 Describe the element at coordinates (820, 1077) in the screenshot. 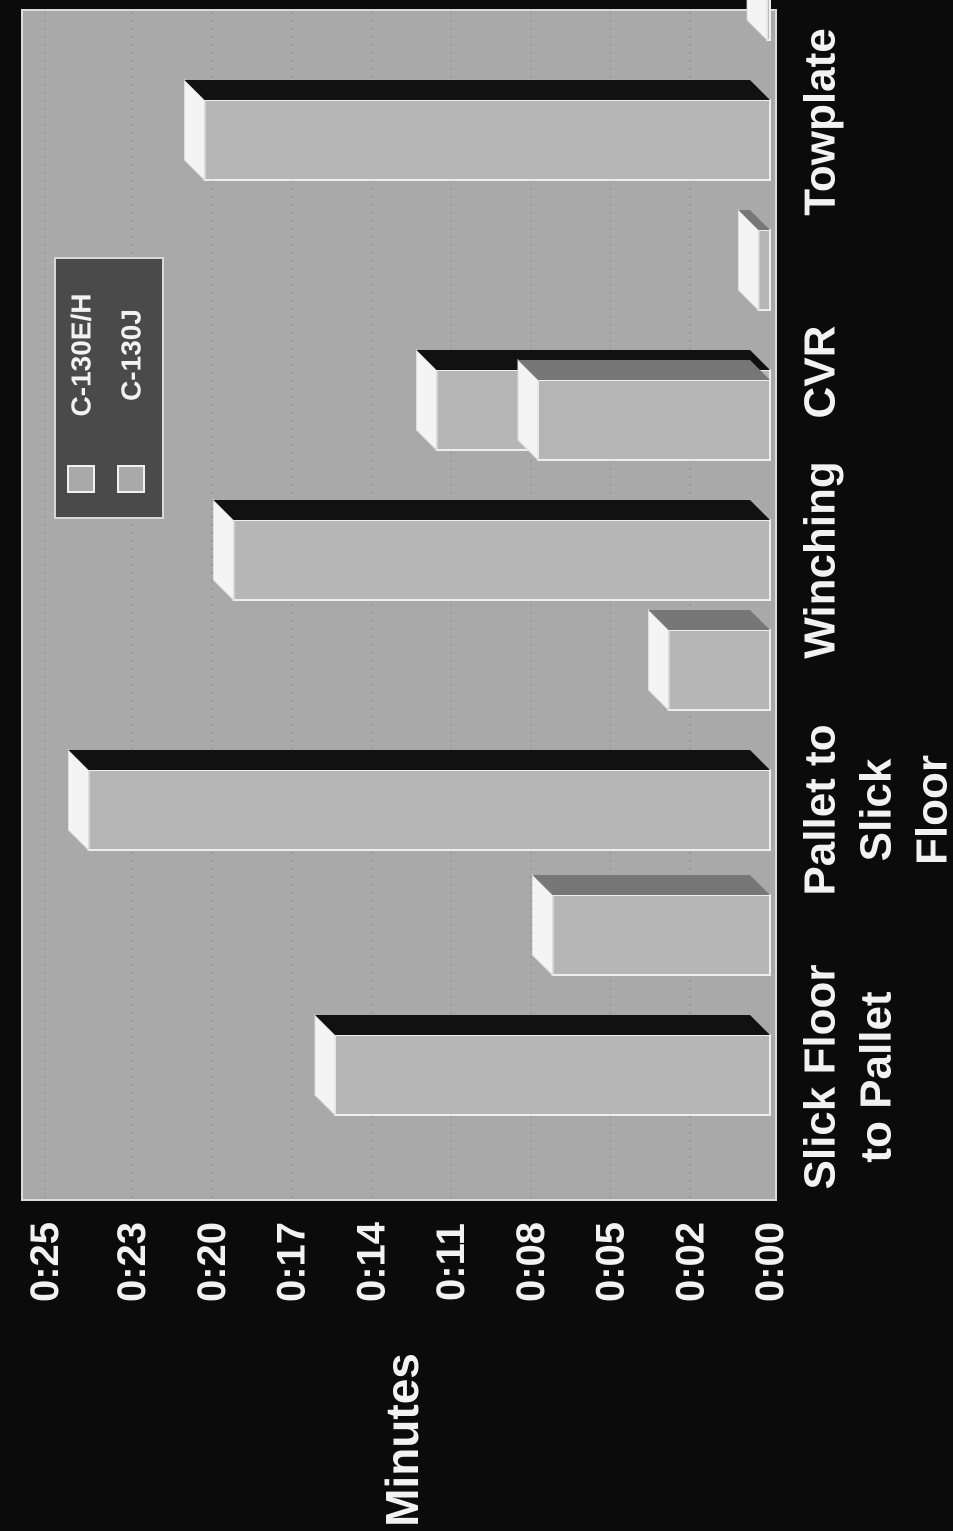

I see `category-label: Slick Floor` at that location.